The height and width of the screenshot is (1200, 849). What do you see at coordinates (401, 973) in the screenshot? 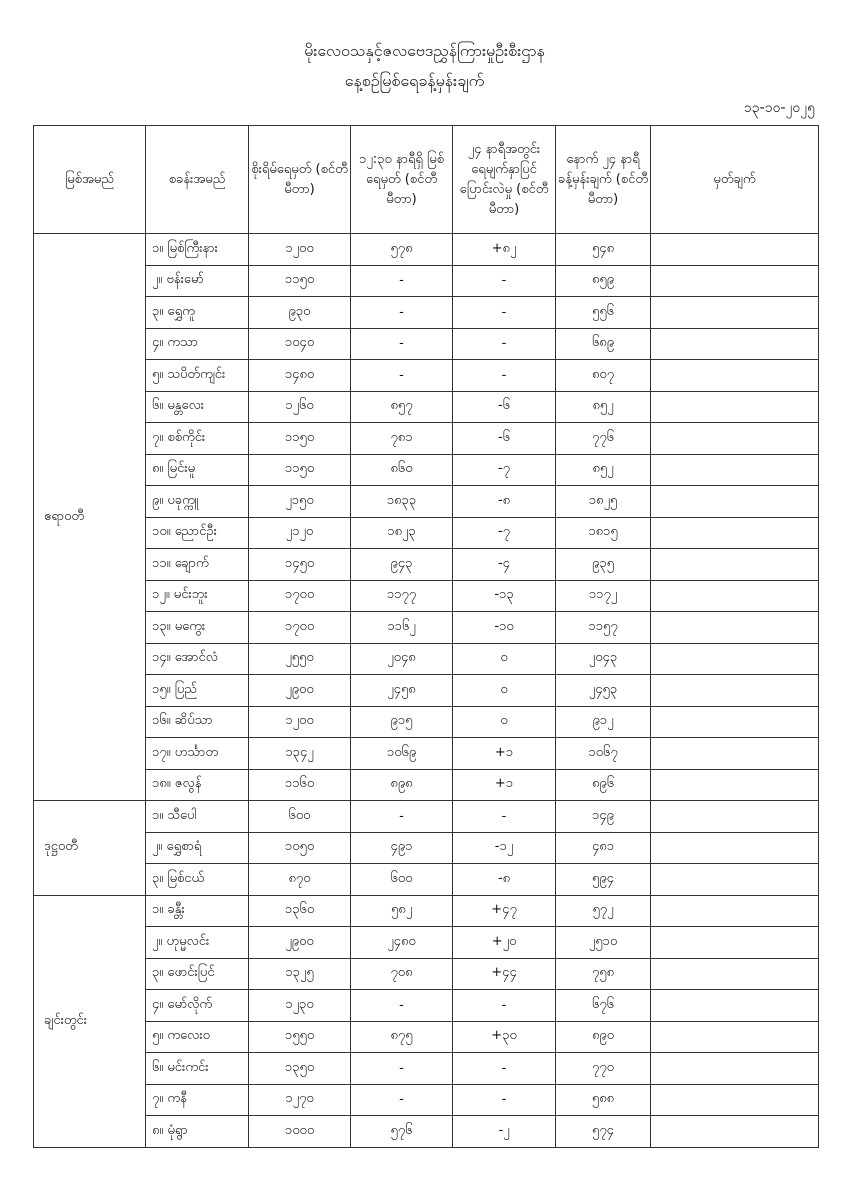
I see `current-level: ၇၀၈` at bounding box center [401, 973].